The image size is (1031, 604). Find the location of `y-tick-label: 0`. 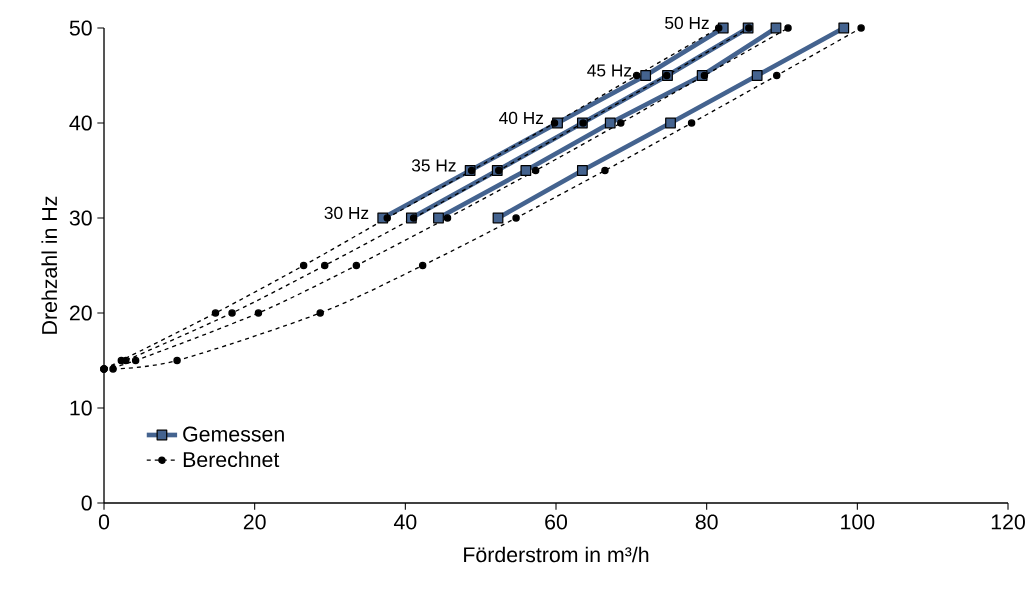

y-tick-label: 0 is located at coordinates (86, 503).